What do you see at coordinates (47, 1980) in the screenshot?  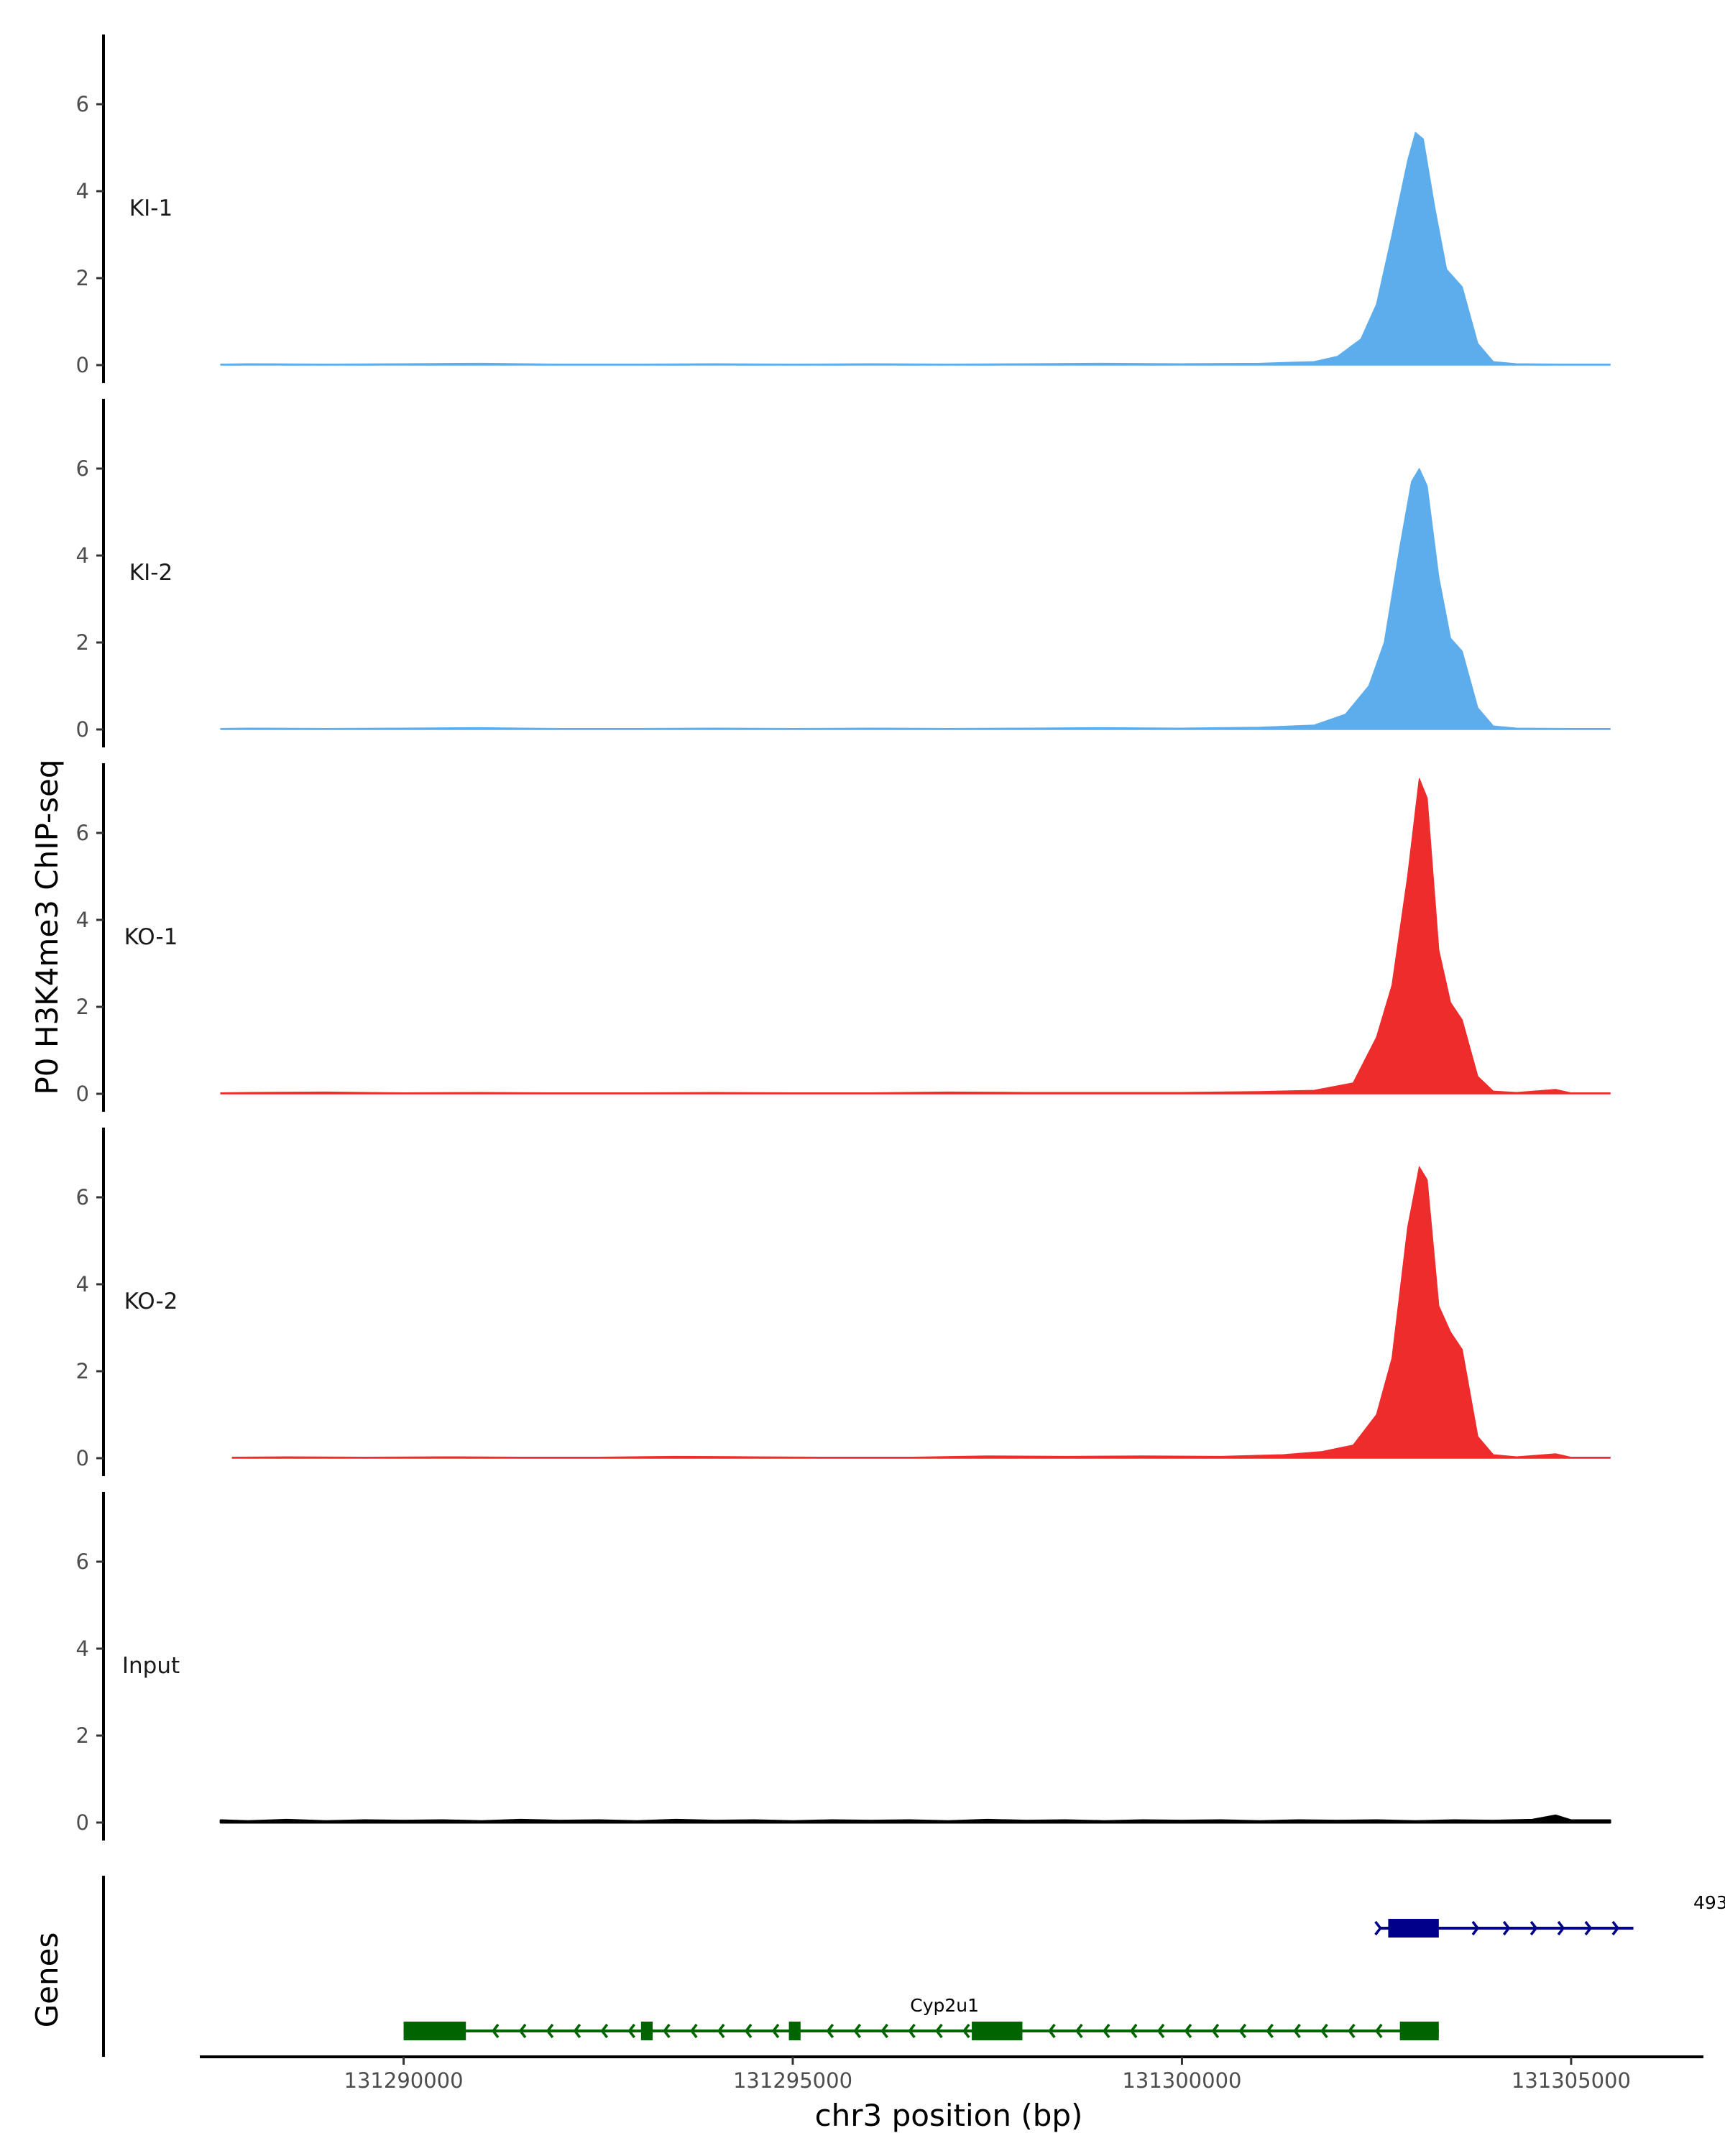 I see `genes-axis-title: Genes` at bounding box center [47, 1980].